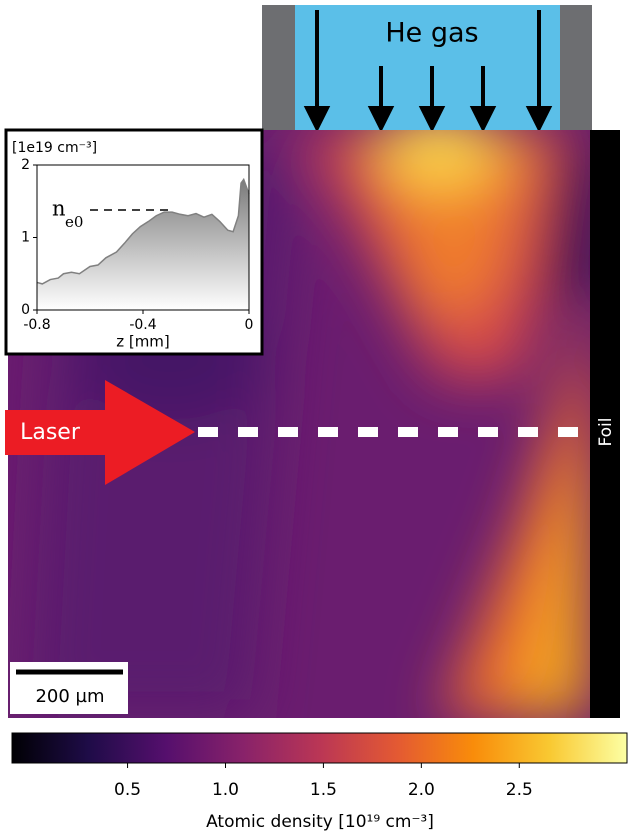 The image size is (628, 835). What do you see at coordinates (100, 432) in the screenshot?
I see `laser-arrow` at bounding box center [100, 432].